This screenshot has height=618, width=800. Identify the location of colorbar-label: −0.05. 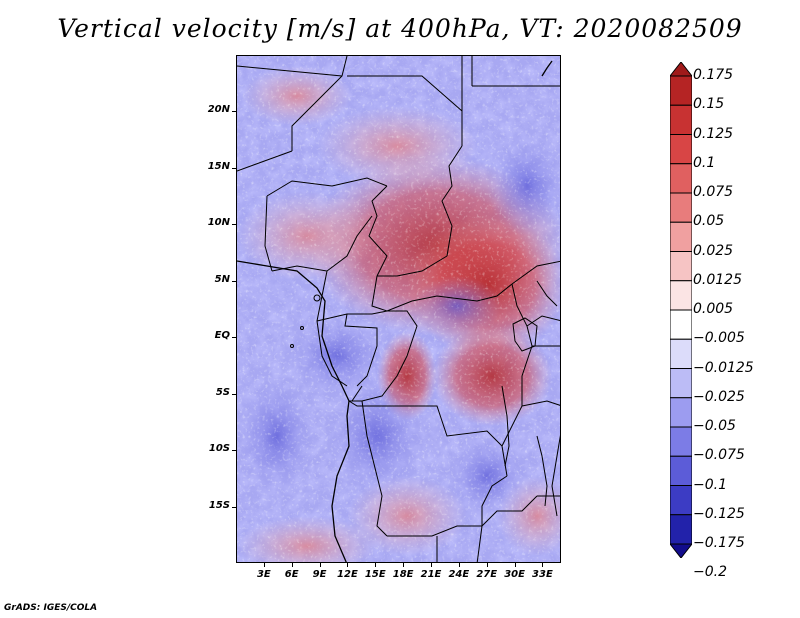
(714, 426).